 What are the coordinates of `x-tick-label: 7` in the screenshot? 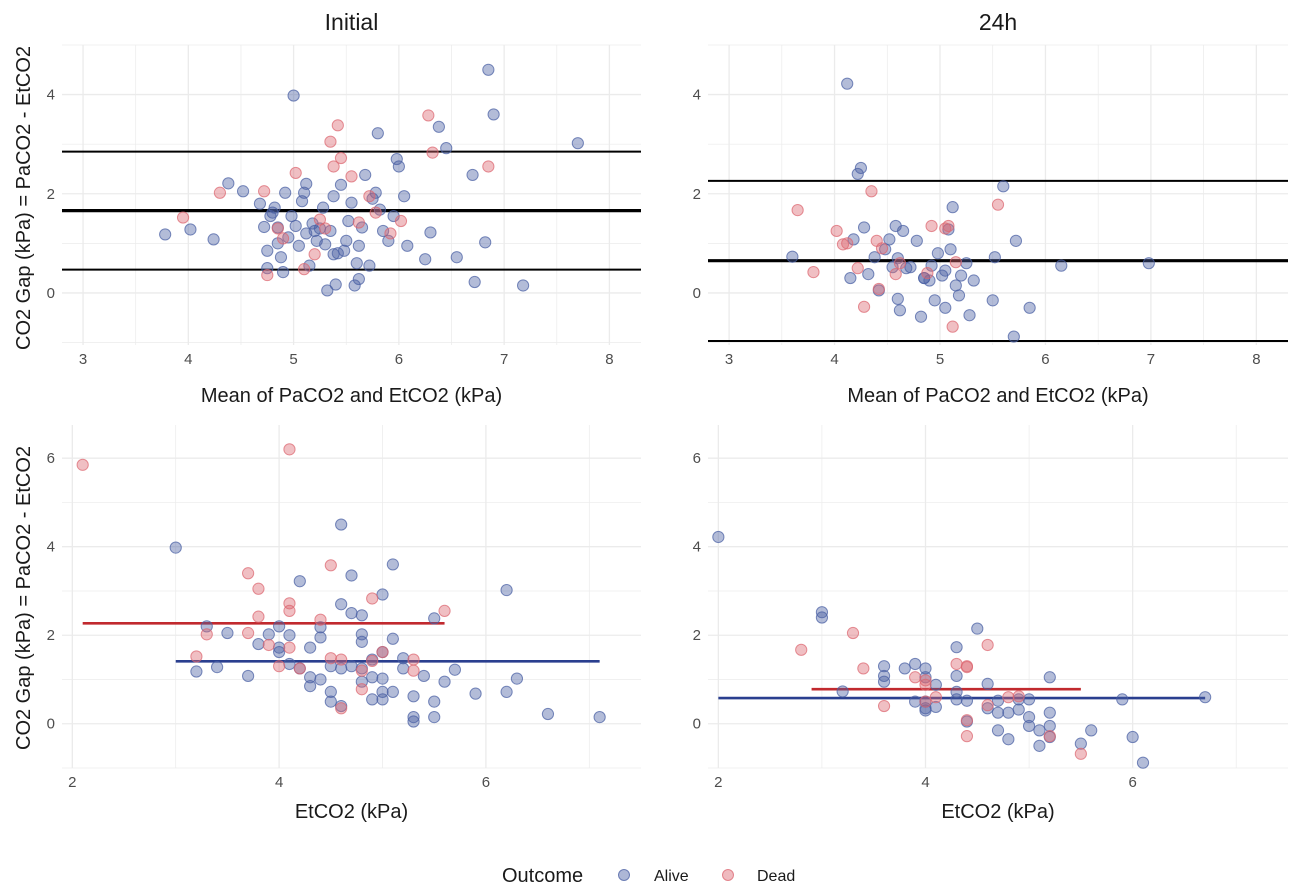 It's located at (504, 359).